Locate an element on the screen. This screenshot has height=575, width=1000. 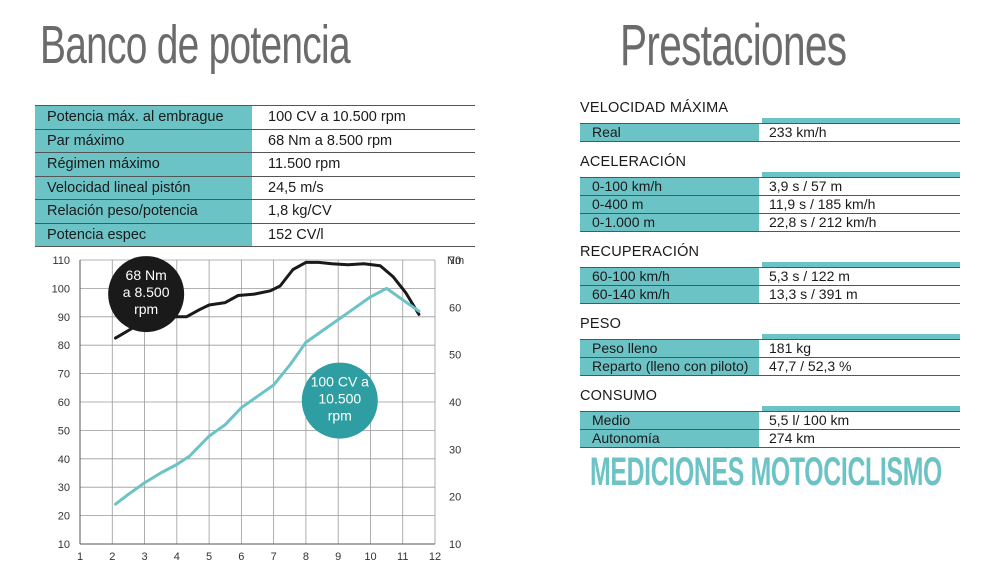
perf-label: 0-400 m is located at coordinates (669, 204).